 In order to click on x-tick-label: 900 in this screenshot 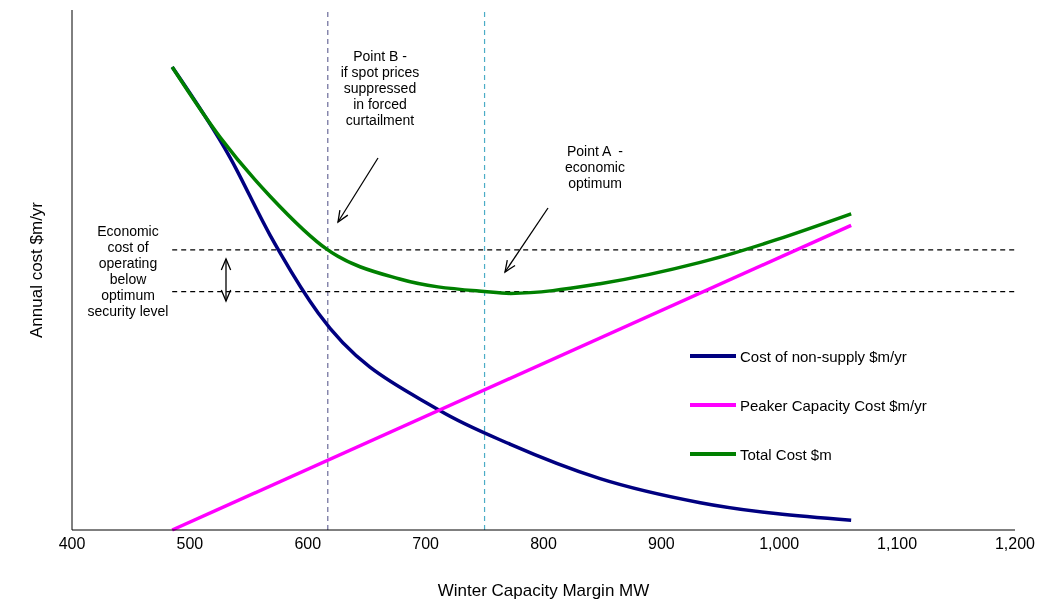, I will do `click(661, 544)`.